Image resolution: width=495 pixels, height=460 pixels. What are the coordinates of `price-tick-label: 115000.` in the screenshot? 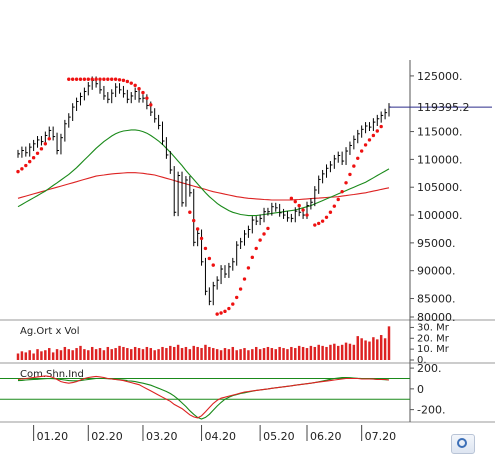 It's located at (440, 132).